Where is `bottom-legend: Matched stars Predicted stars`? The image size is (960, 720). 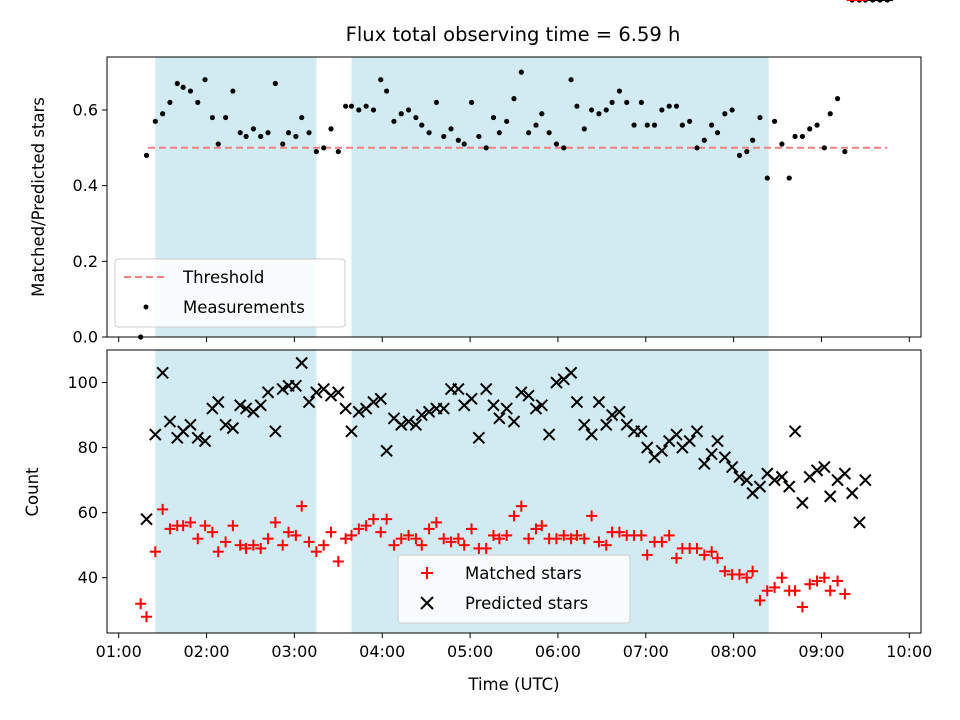
bottom-legend: Matched stars Predicted stars is located at coordinates (514, 589).